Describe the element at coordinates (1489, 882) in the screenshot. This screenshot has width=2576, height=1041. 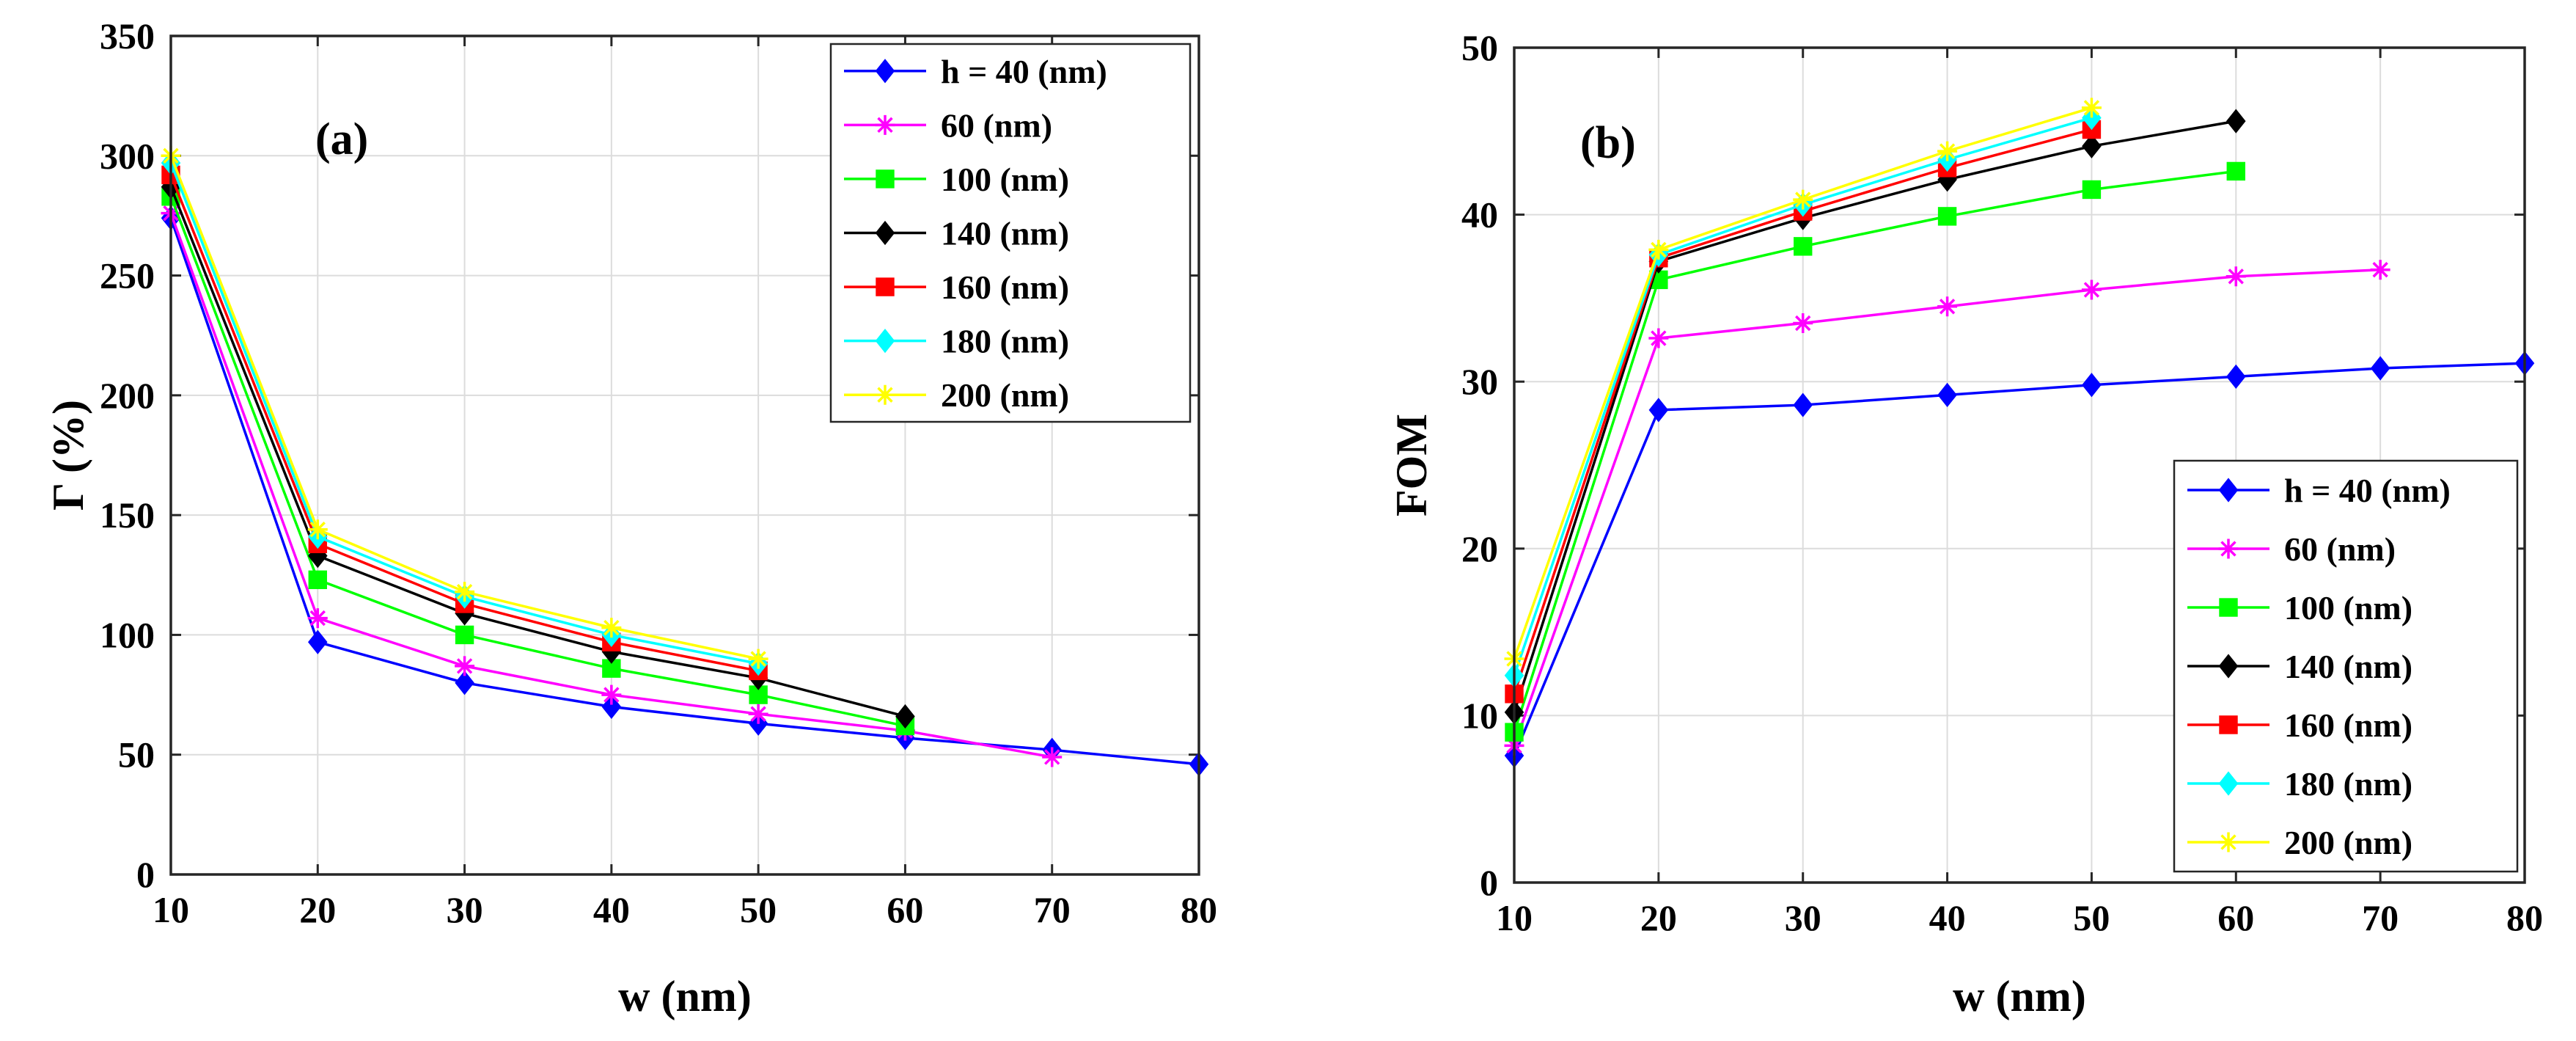
I see `y-tick-label: 0` at that location.